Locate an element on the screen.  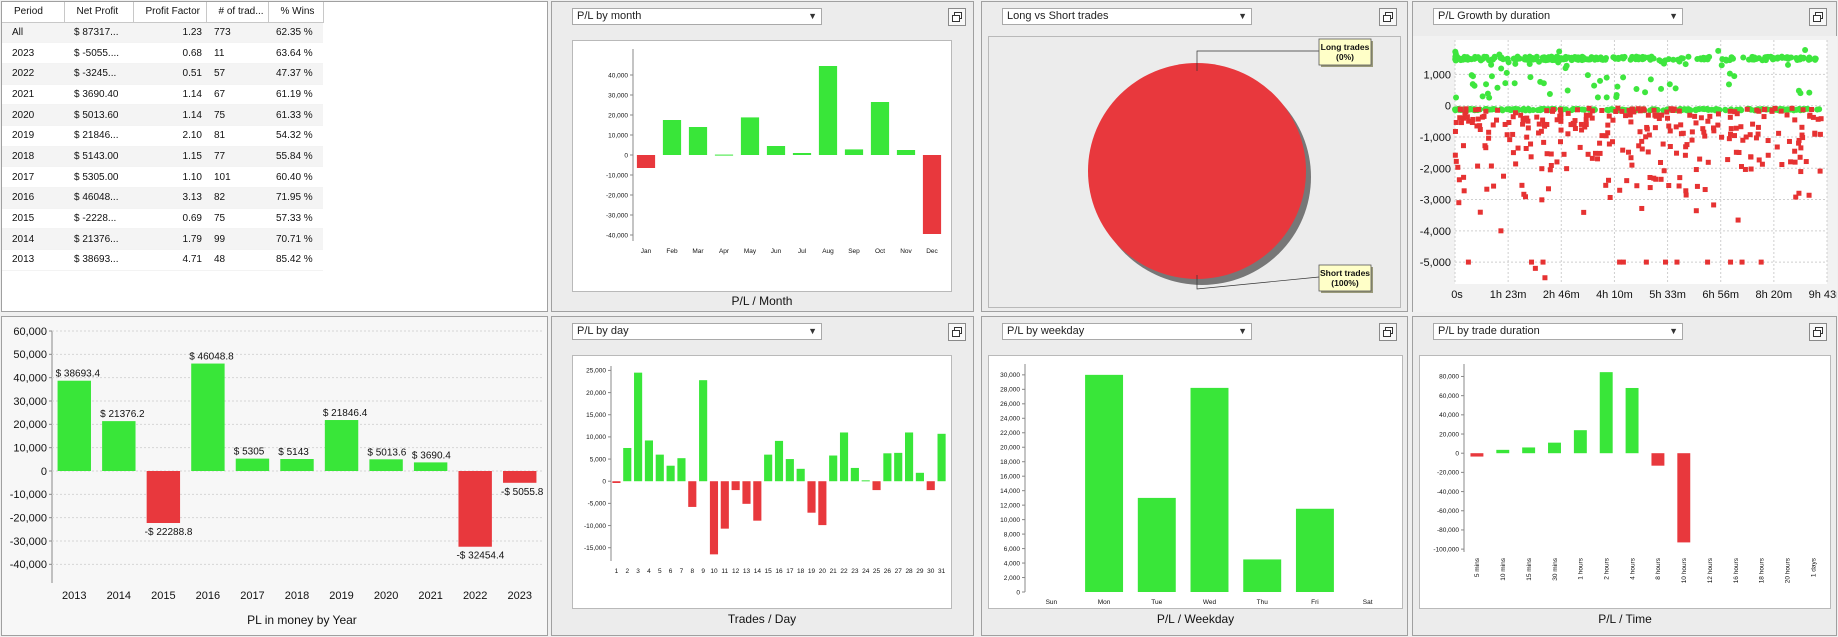
y-tick-label: 0 is located at coordinates (44, 472).